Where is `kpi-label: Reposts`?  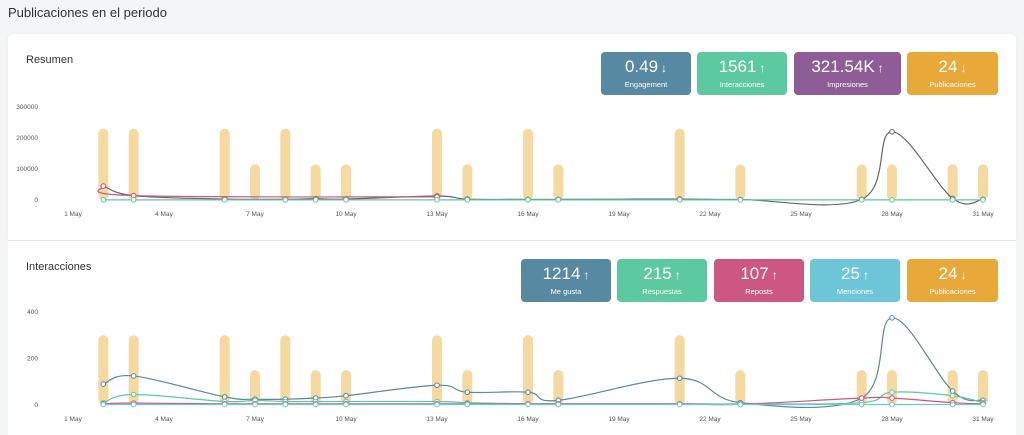
kpi-label: Reposts is located at coordinates (759, 291).